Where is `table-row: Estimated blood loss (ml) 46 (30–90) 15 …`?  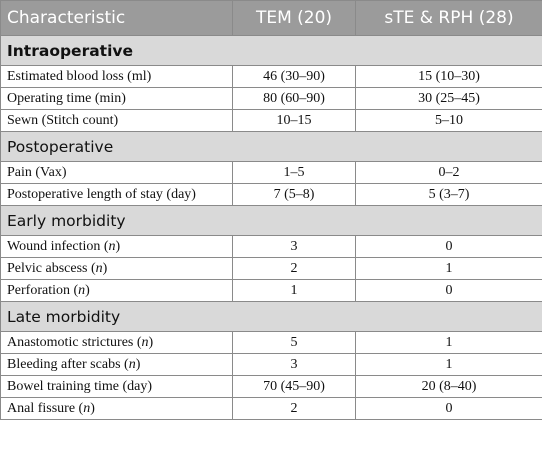 table-row: Estimated blood loss (ml) 46 (30–90) 15 … is located at coordinates (271, 76).